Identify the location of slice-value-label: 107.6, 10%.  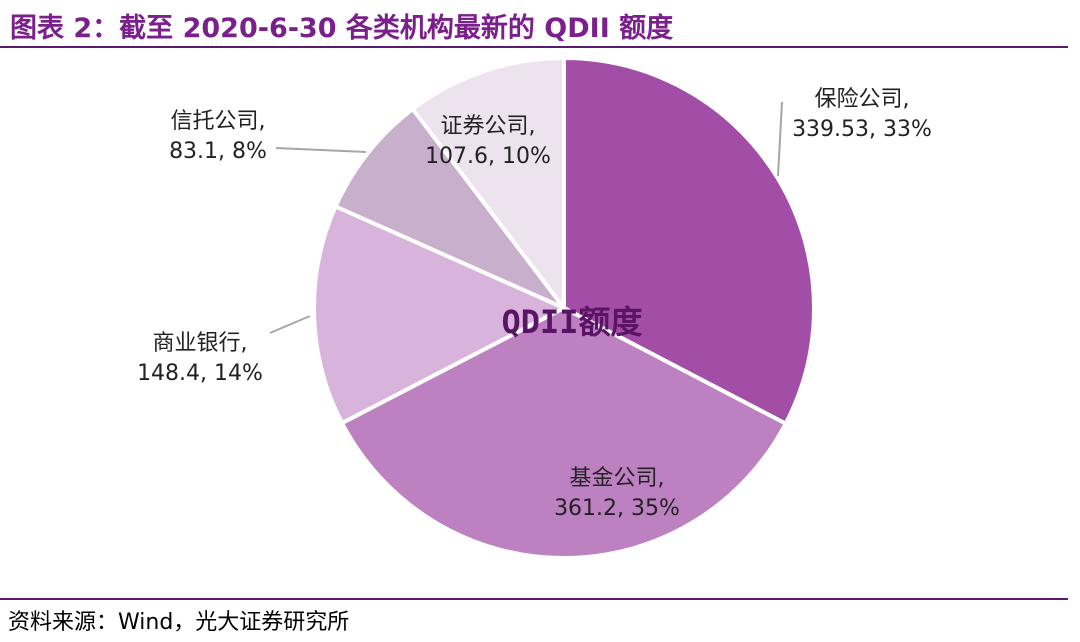
(488, 156).